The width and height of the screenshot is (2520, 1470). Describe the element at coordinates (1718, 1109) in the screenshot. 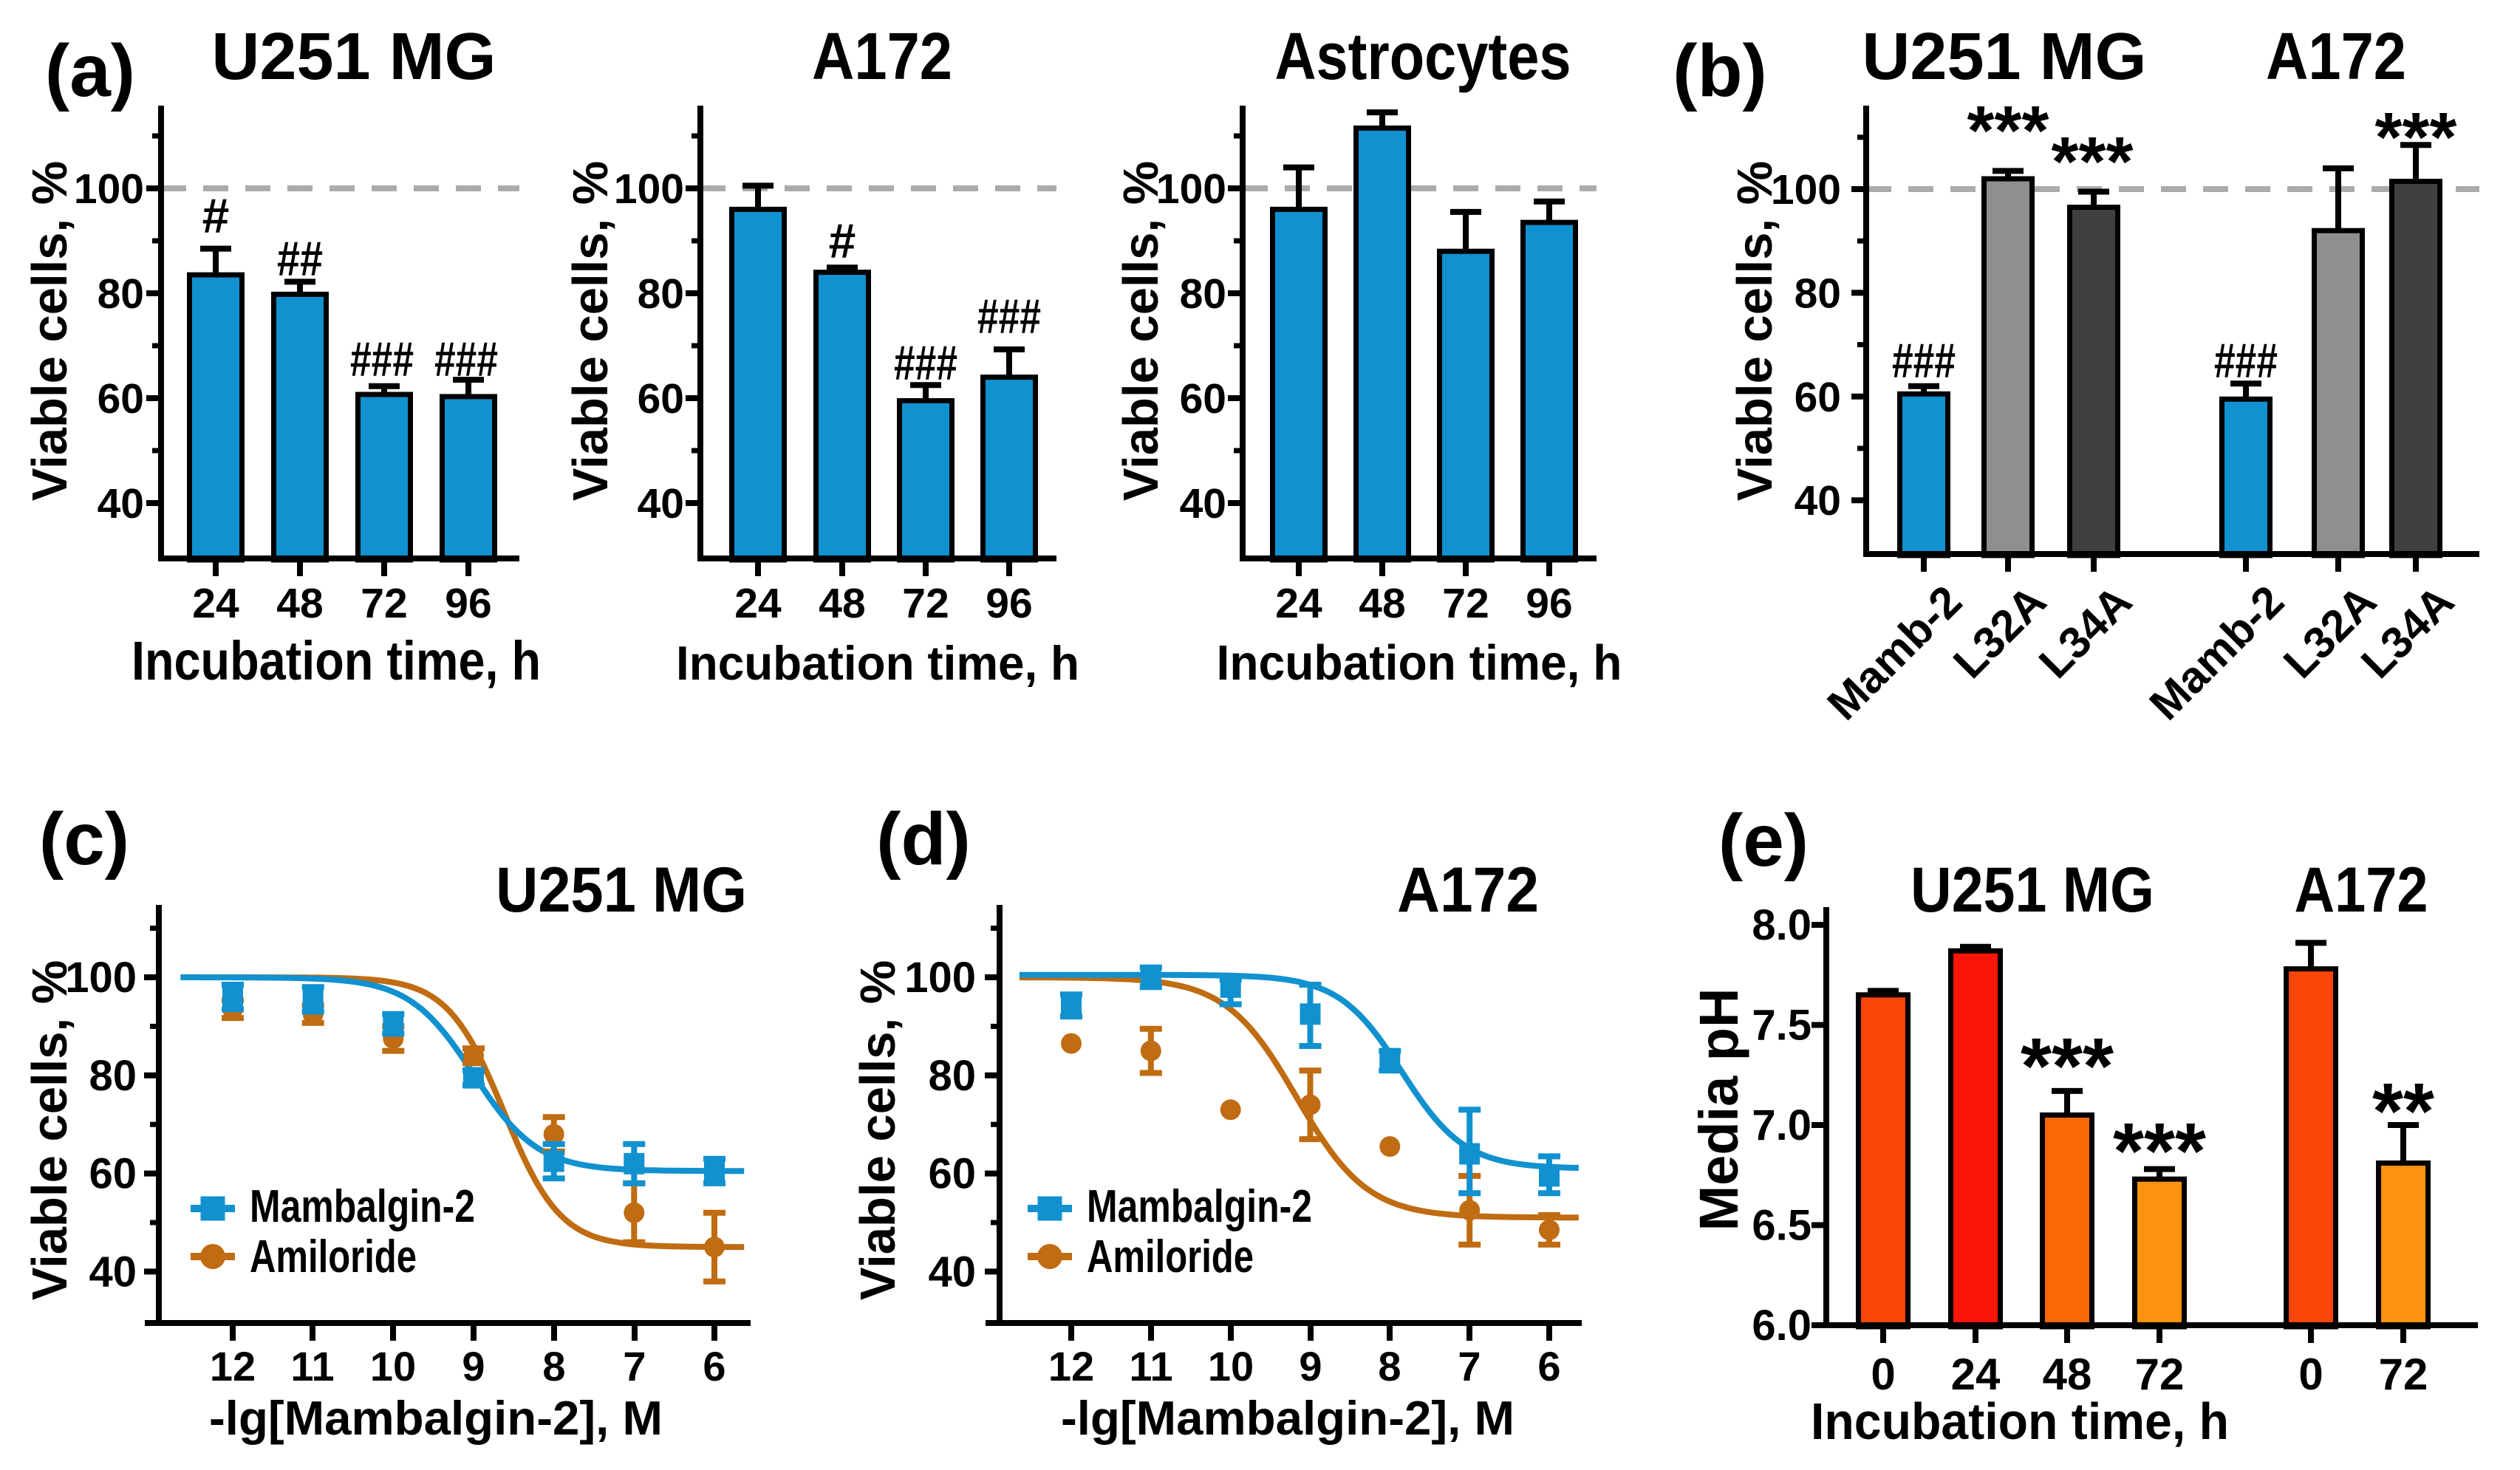

I see `svg-text: Media pH` at that location.